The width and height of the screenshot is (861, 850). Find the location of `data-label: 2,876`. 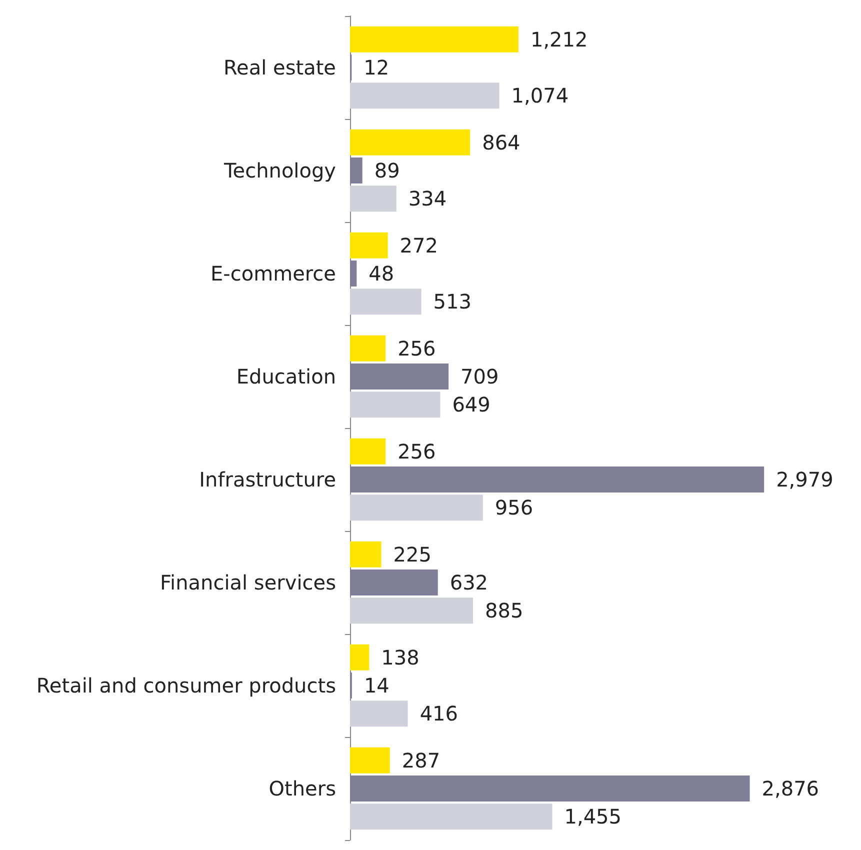

data-label: 2,876 is located at coordinates (791, 788).